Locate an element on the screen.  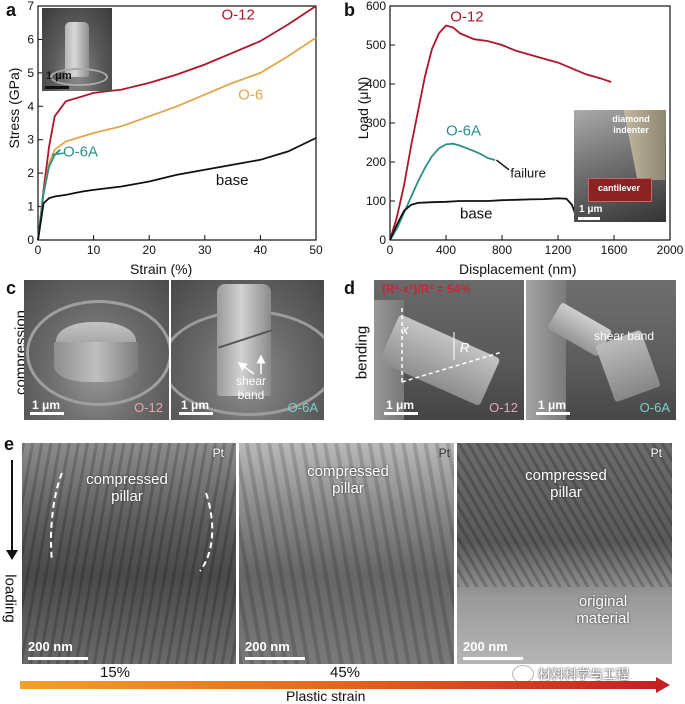
tem-texture is located at coordinates (346, 553).